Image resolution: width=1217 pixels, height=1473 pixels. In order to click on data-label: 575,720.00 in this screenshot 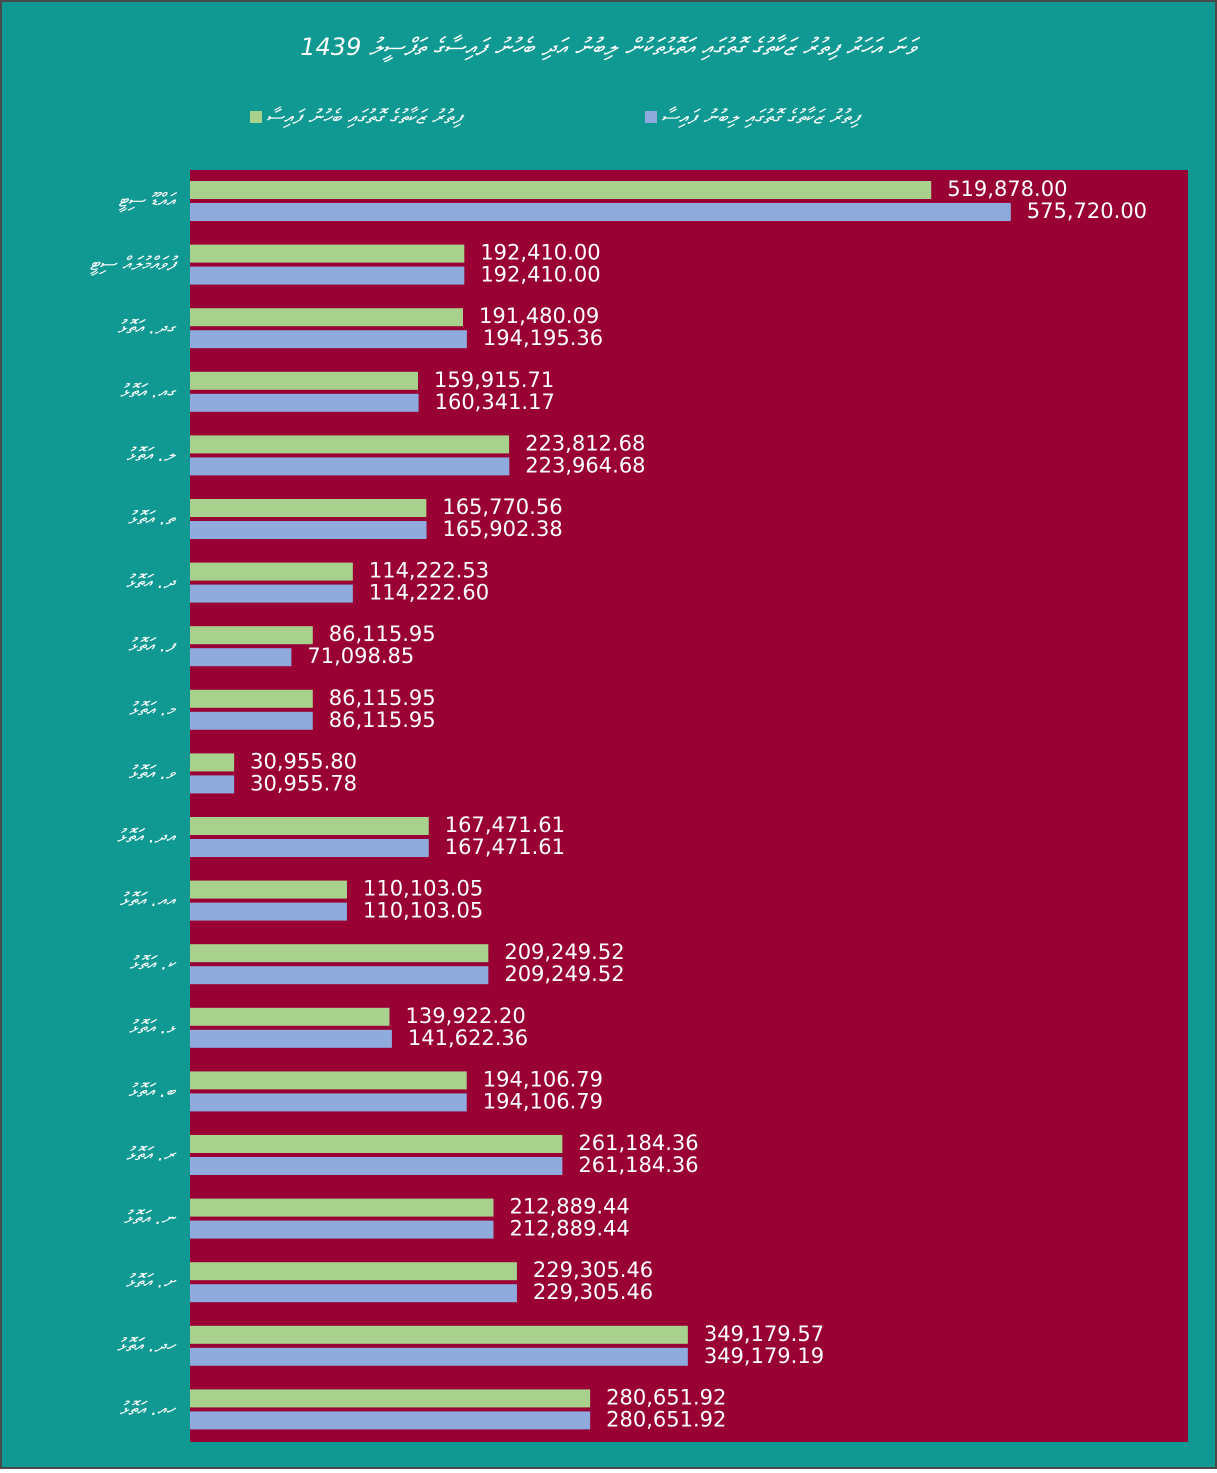, I will do `click(1087, 211)`.